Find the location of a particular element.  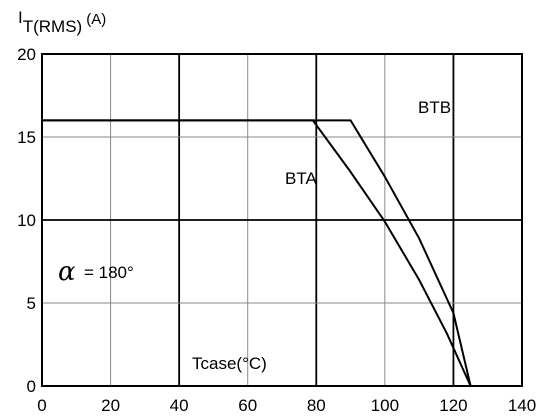

x-tick-label: 20 is located at coordinates (110, 405).